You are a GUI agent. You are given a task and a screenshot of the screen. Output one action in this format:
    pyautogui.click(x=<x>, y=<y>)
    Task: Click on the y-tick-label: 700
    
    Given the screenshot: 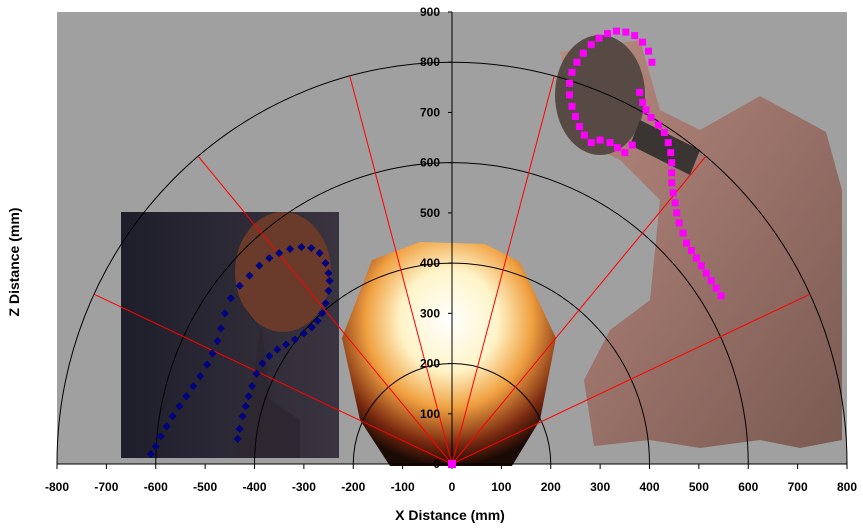 What is the action you would take?
    pyautogui.click(x=430, y=112)
    